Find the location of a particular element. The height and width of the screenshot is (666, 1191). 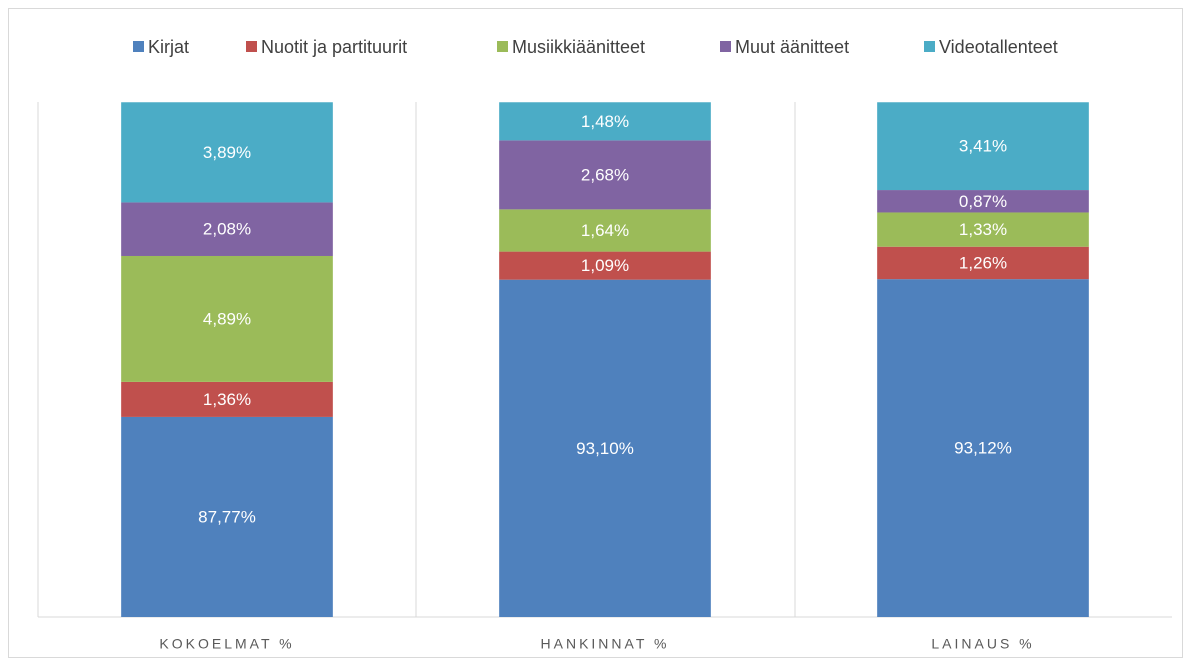

data-label: 1,26% is located at coordinates (983, 262).